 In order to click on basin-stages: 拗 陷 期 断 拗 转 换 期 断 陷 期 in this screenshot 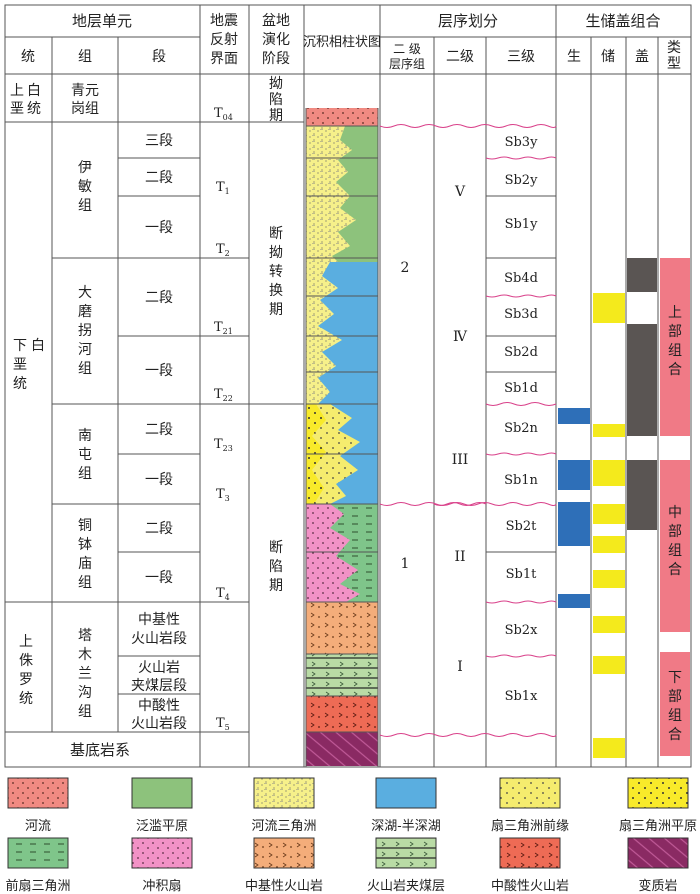, I will do `click(276, 335)`.